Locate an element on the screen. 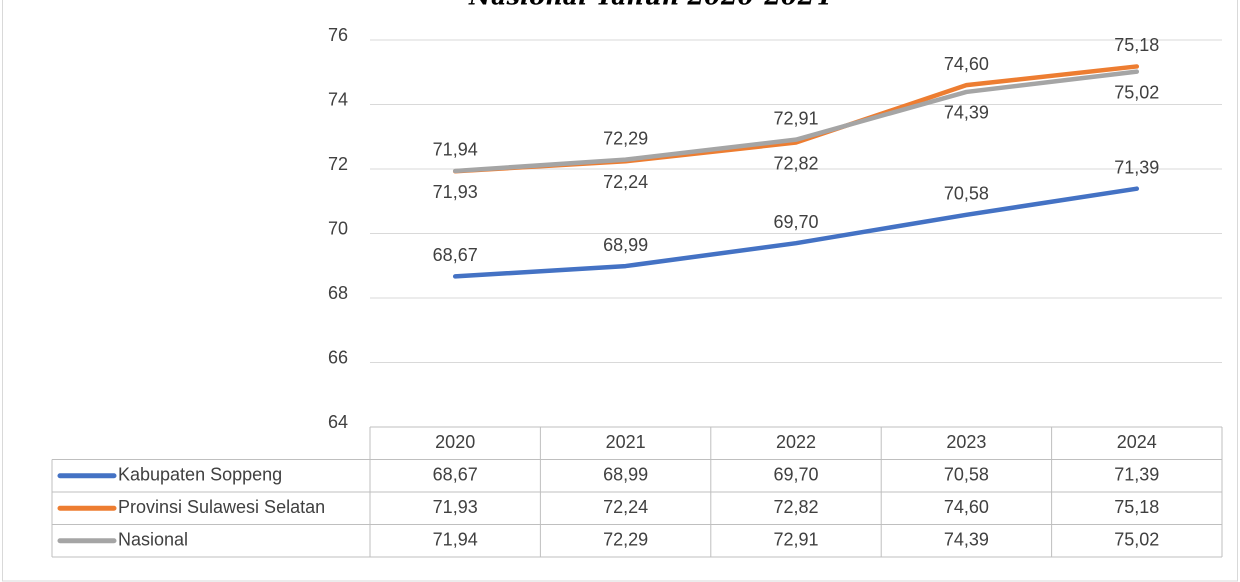  x-tick-label: 2022 is located at coordinates (796, 442).